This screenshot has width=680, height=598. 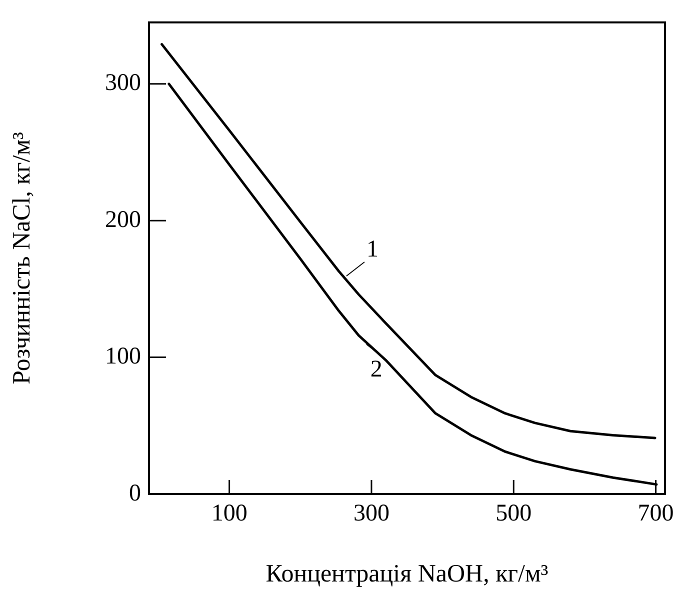 What do you see at coordinates (123, 83) in the screenshot?
I see `y-tick-label: 300` at bounding box center [123, 83].